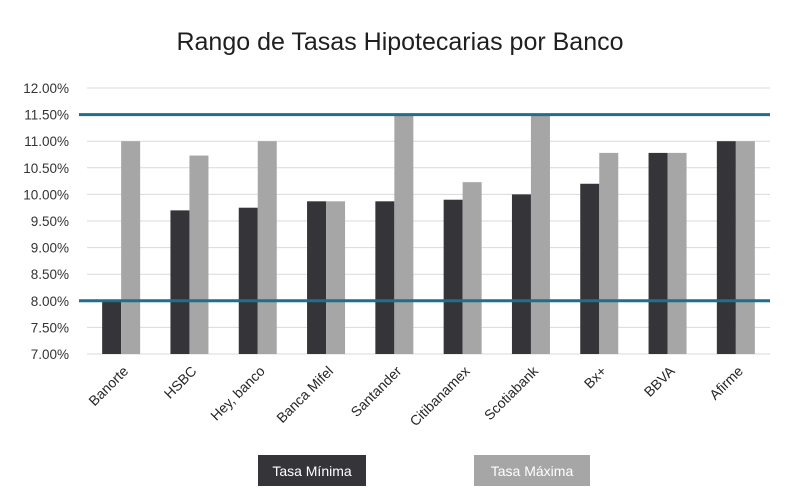  What do you see at coordinates (511, 392) in the screenshot?
I see `x-tick-label: Scotiabank` at bounding box center [511, 392].